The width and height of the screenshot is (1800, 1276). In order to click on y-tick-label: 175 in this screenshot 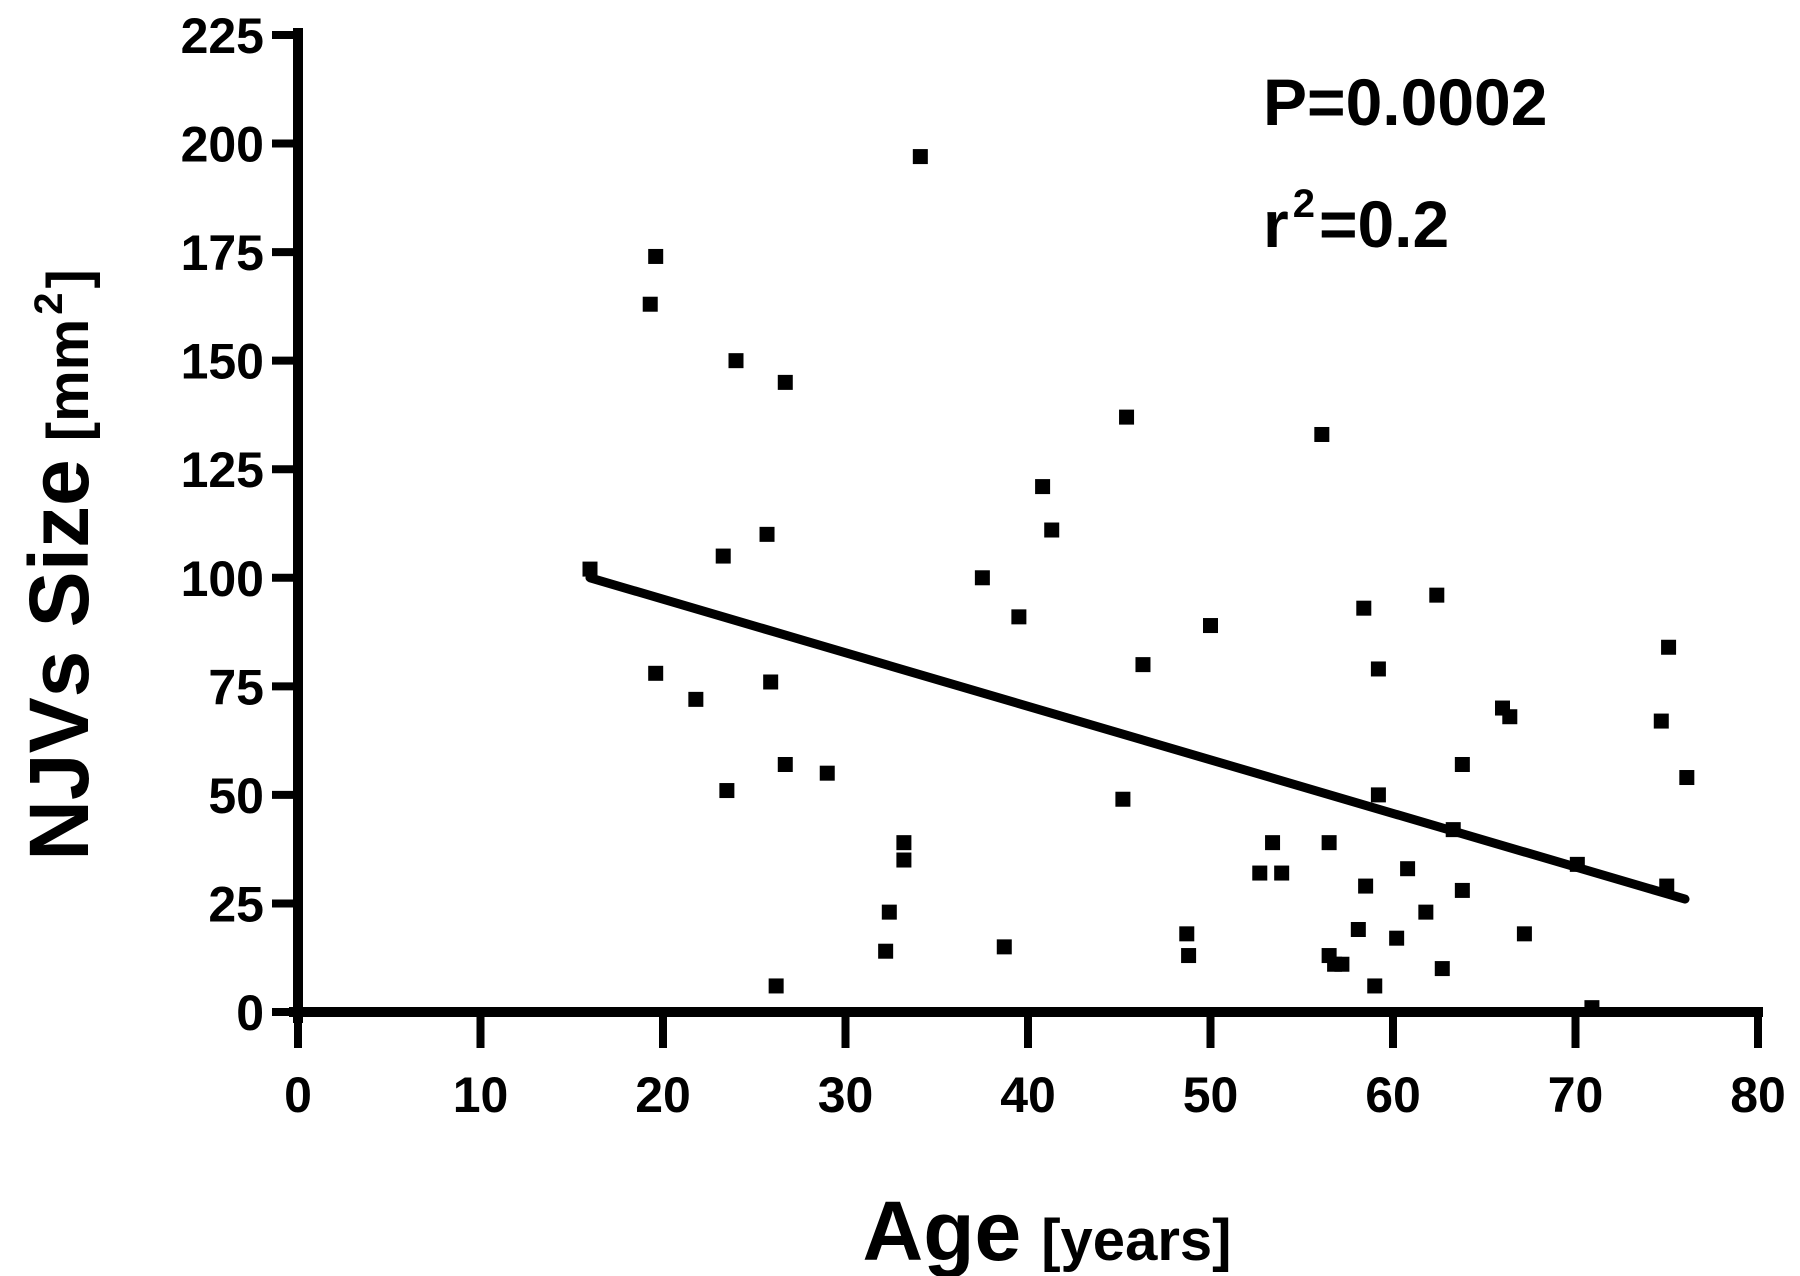, I will do `click(222, 253)`.